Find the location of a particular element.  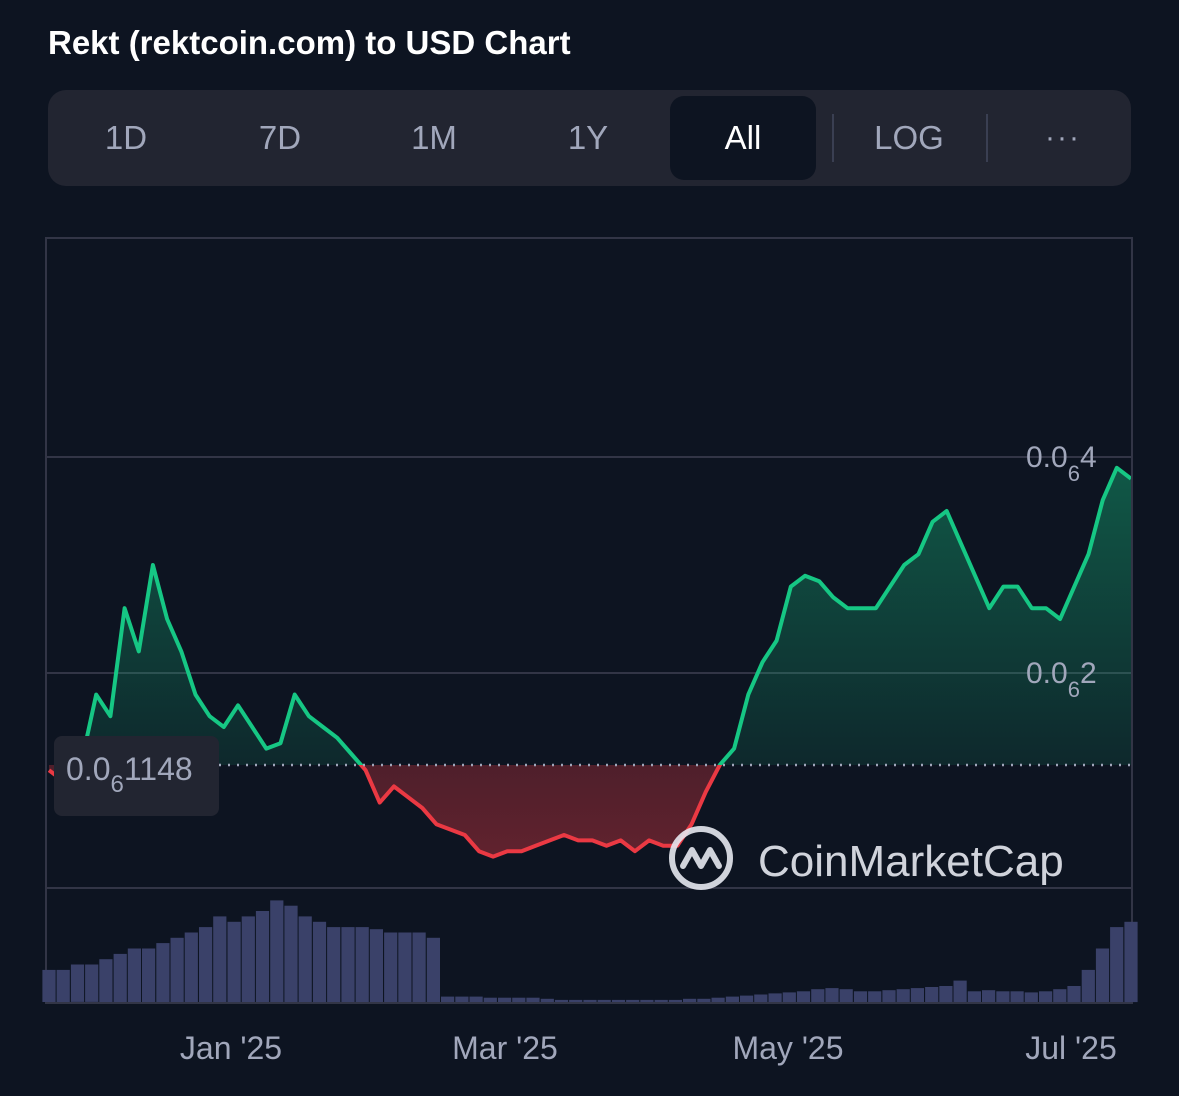

timeframe-all-button: All is located at coordinates (743, 138).